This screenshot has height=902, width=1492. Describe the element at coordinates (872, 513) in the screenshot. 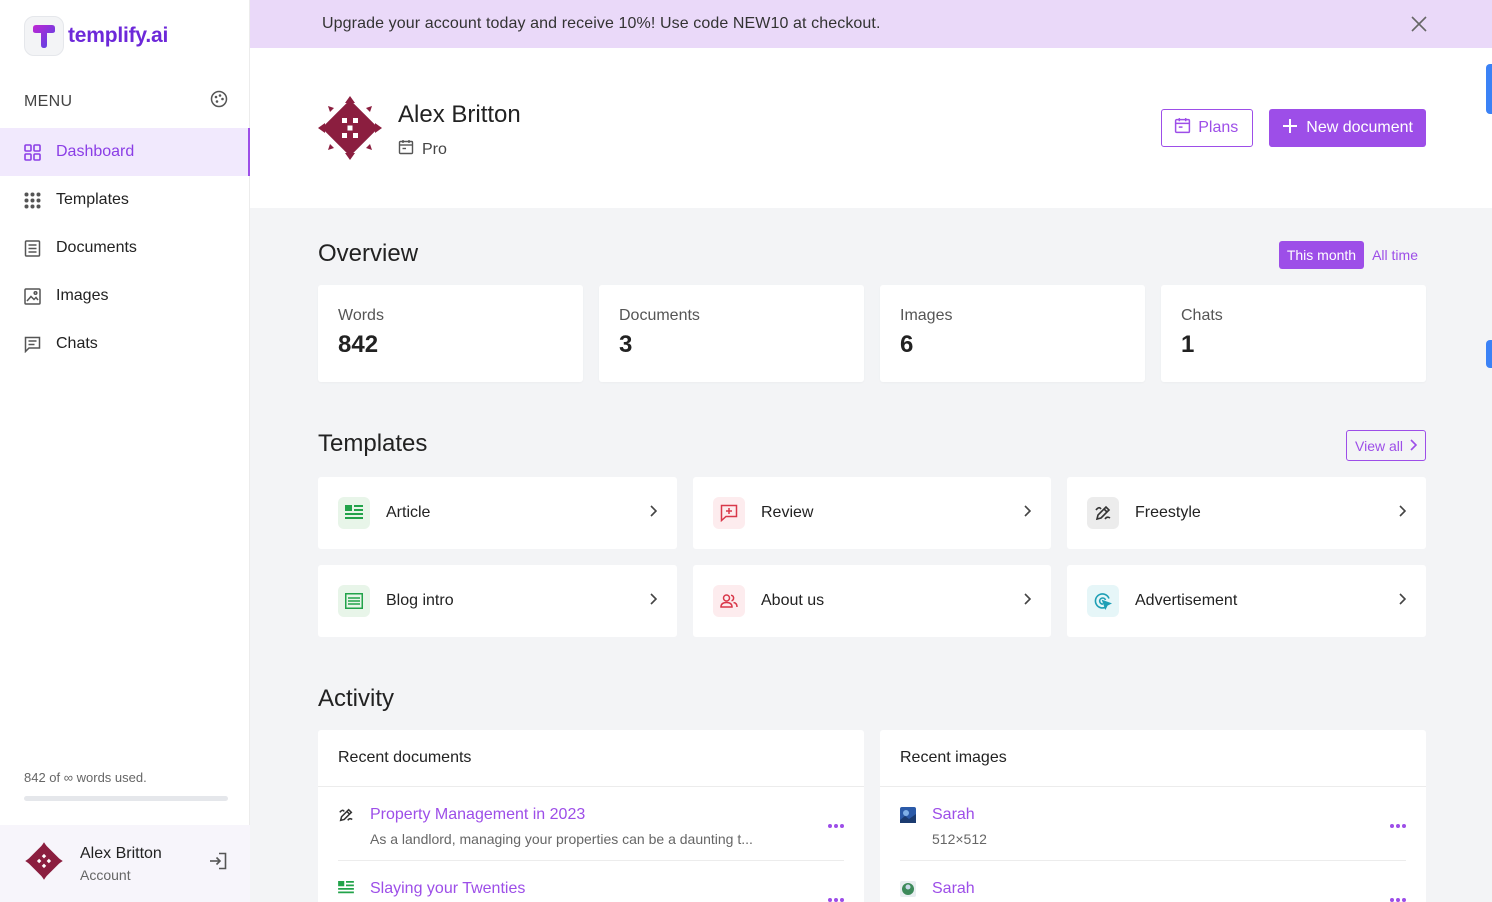

I see `template-card-review: Review` at that location.